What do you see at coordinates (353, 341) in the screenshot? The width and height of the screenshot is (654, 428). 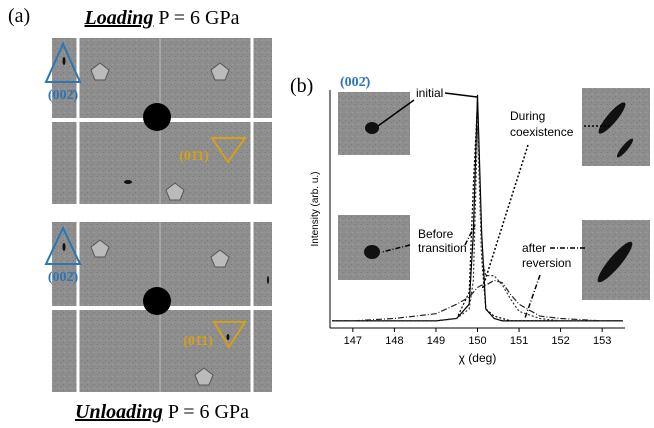 I see `x-tick-label: 147` at bounding box center [353, 341].